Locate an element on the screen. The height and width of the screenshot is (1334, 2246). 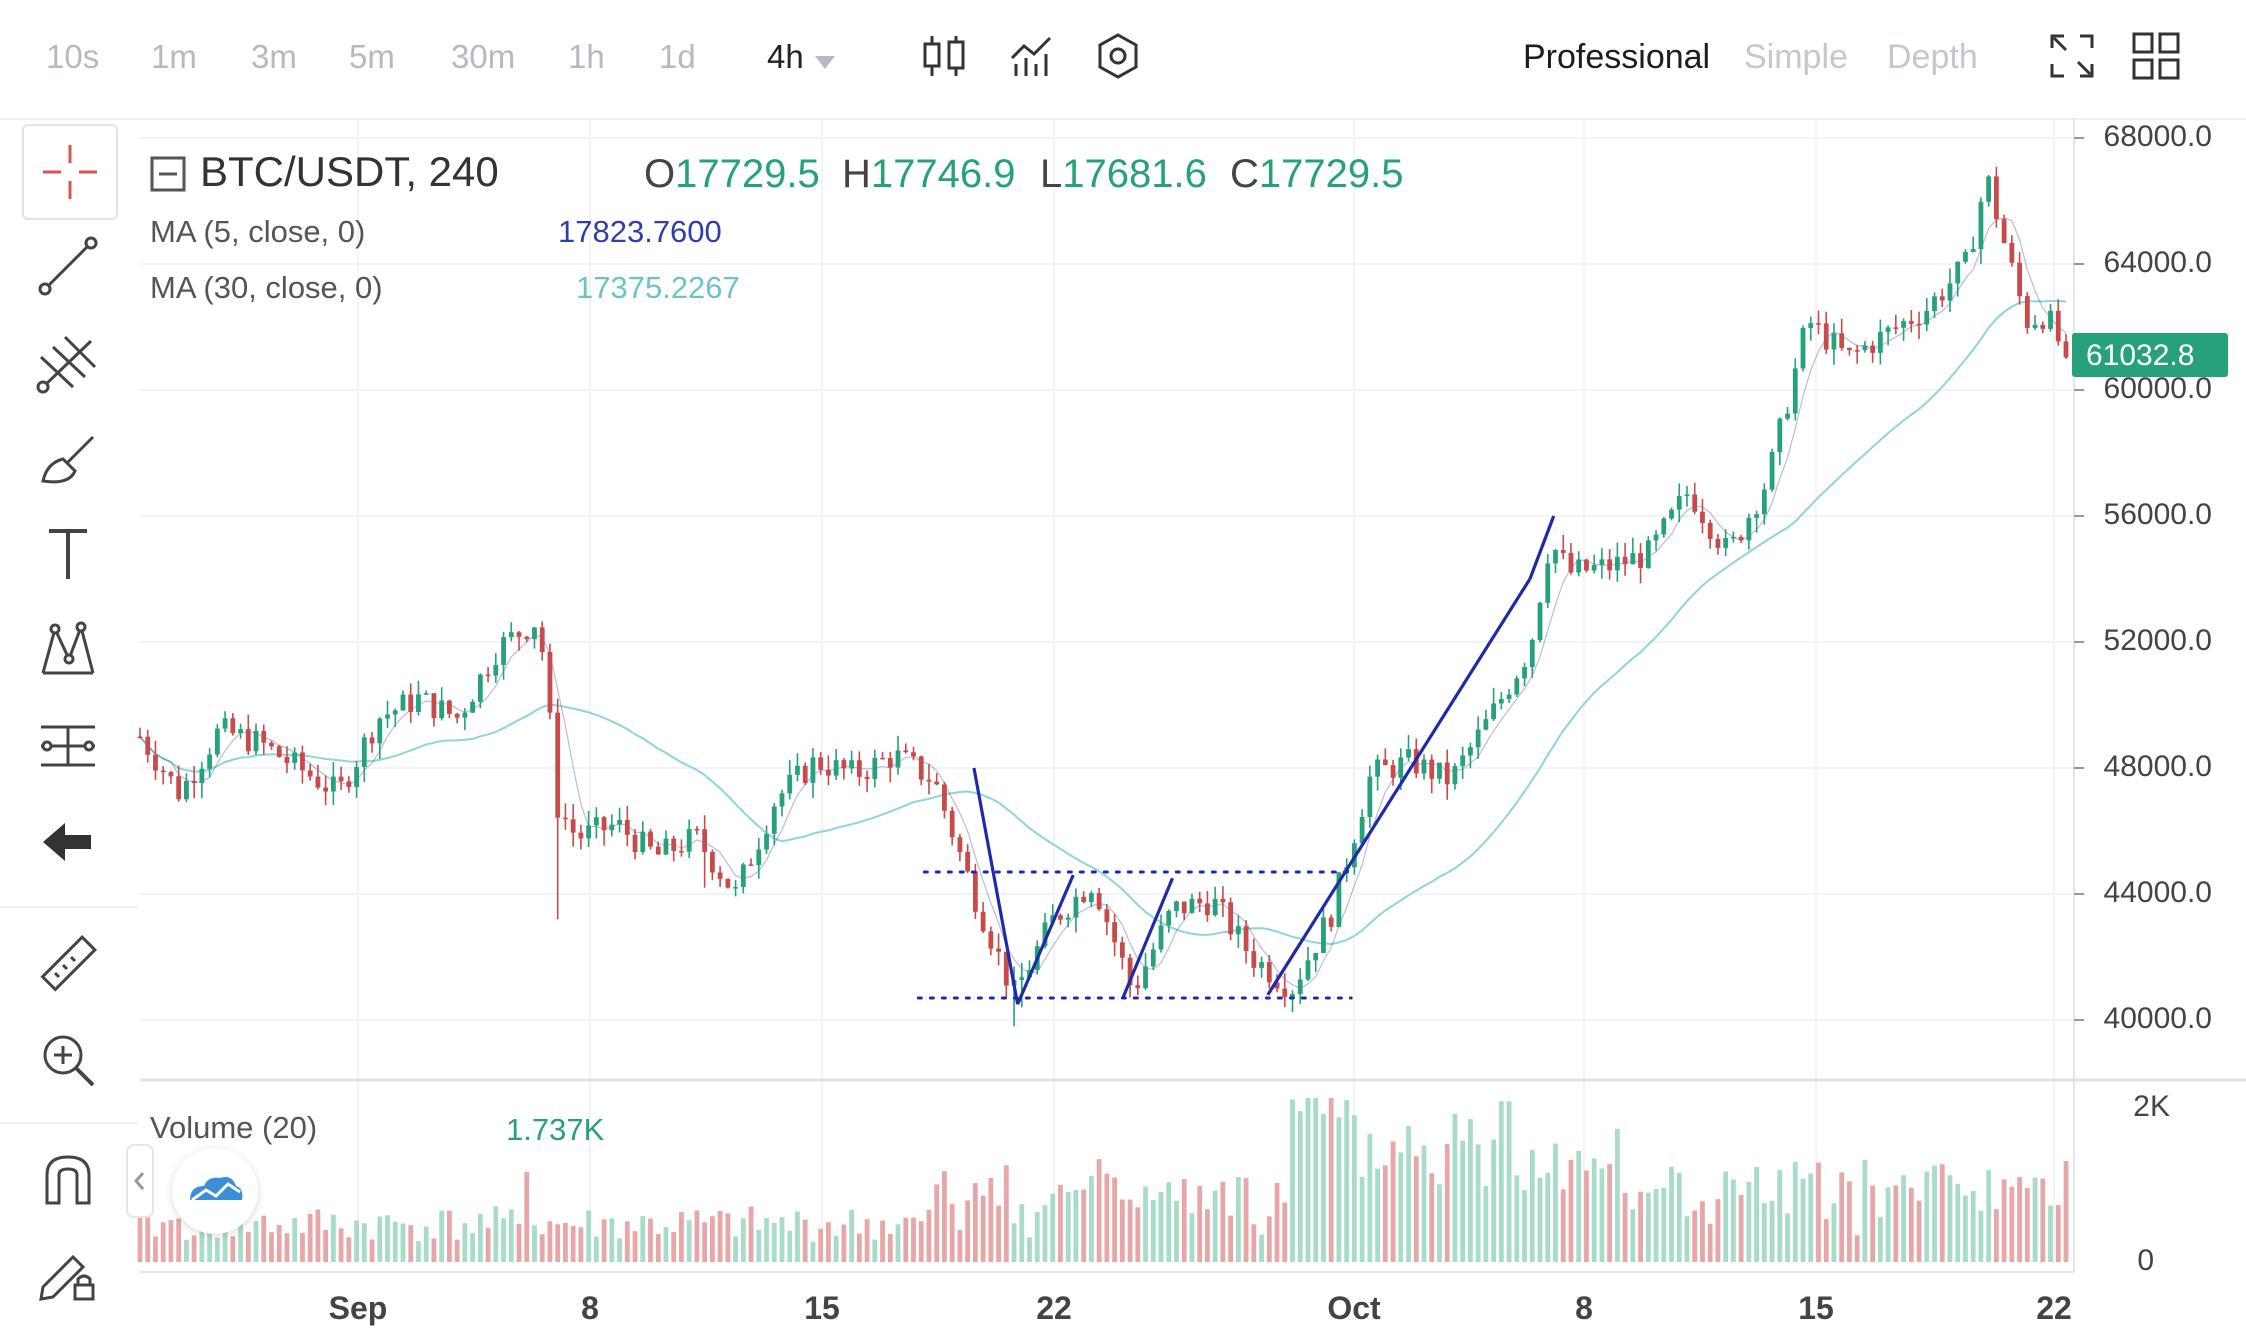
timeframe-3m: 3m is located at coordinates (274, 56).